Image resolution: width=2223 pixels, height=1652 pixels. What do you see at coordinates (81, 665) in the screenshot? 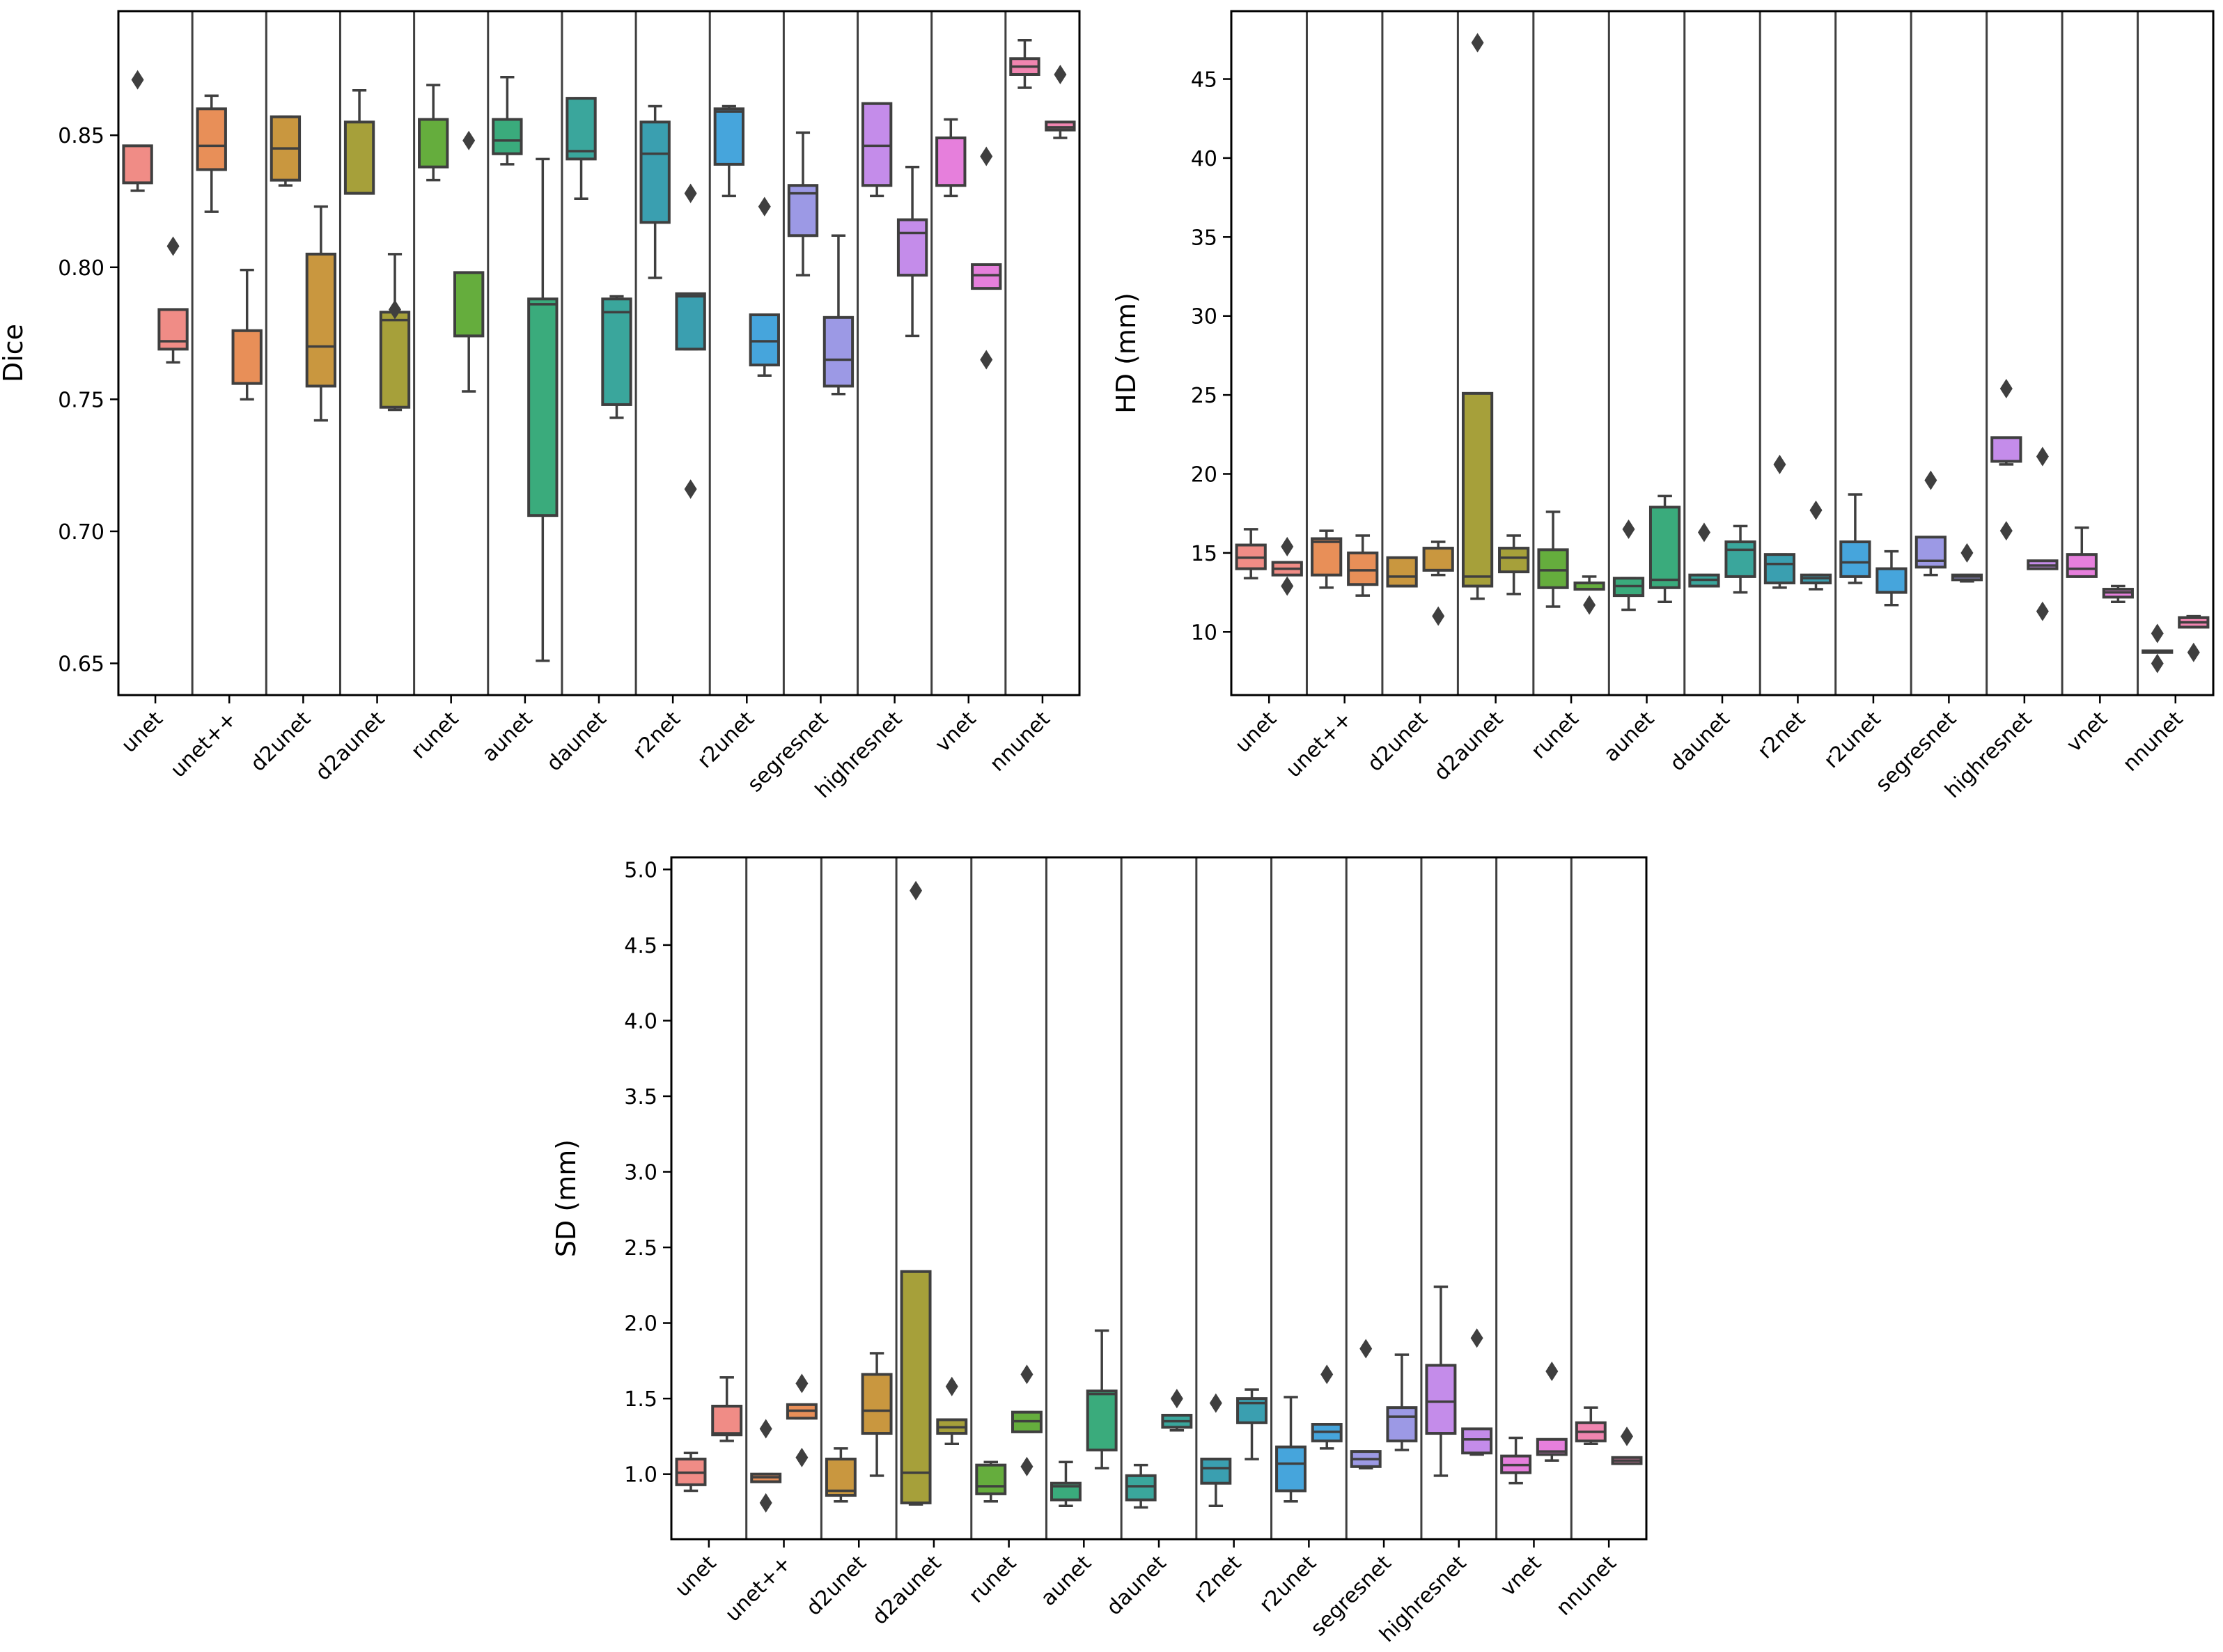
I see `y-tick-label: 0.65` at bounding box center [81, 665].